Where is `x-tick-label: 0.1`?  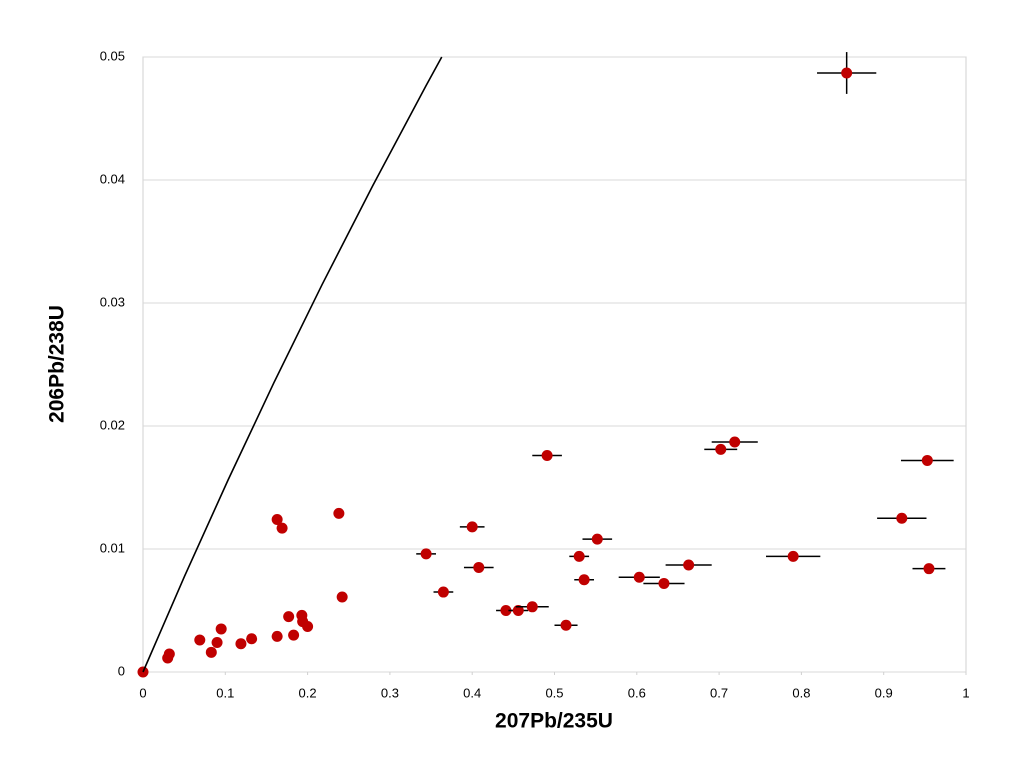 x-tick-label: 0.1 is located at coordinates (225, 692).